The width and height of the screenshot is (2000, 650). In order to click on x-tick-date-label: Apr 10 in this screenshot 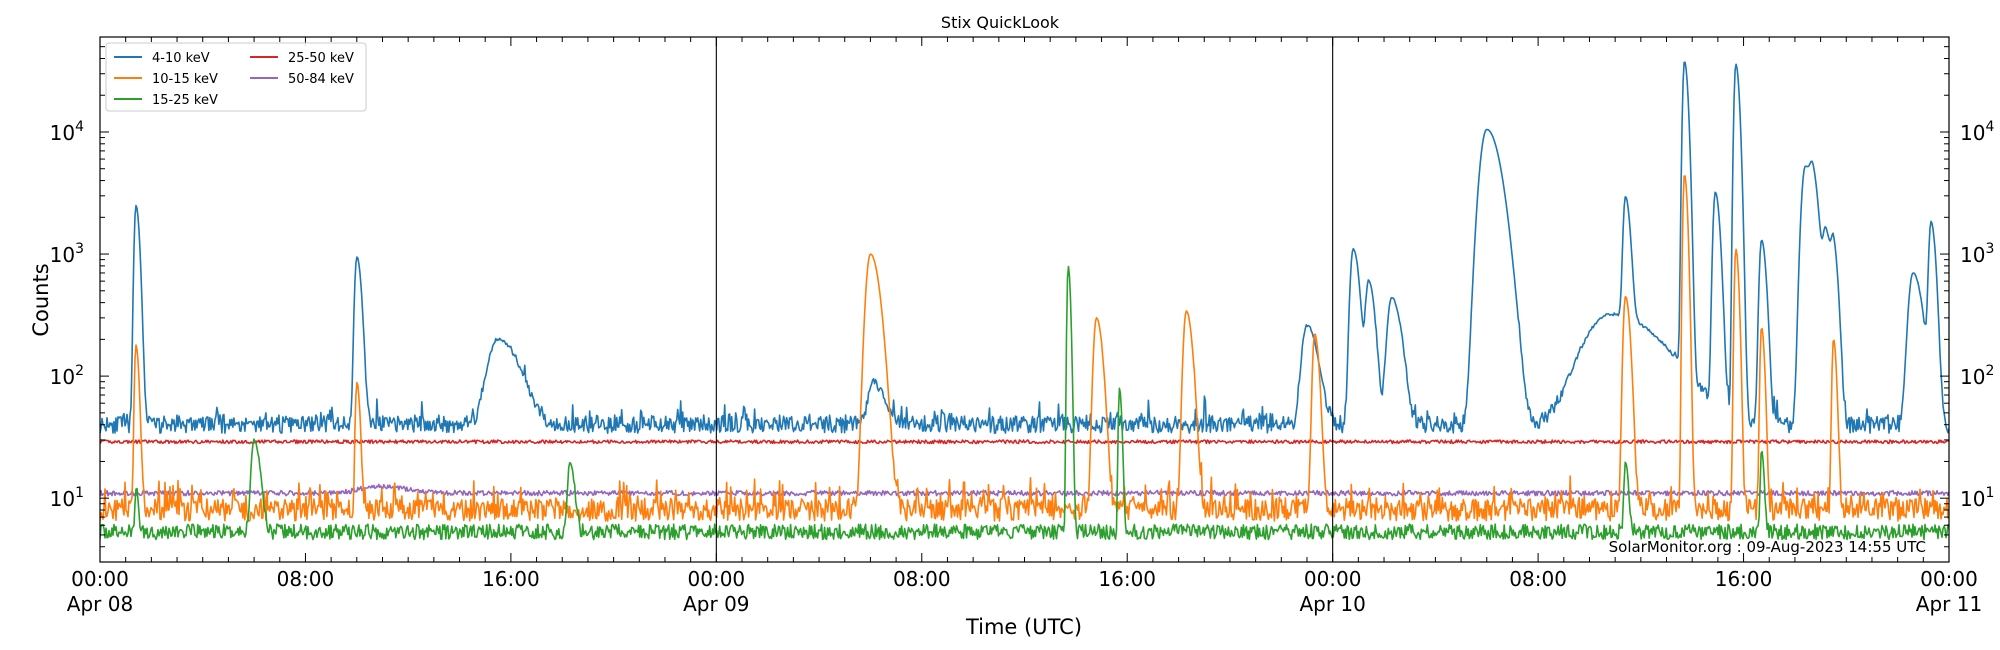, I will do `click(1332, 604)`.